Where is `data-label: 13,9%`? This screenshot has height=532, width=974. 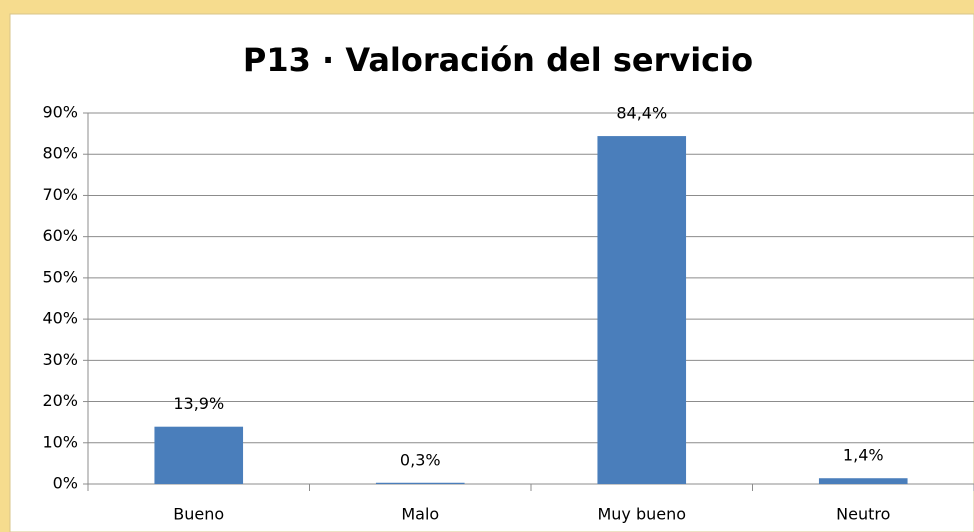
data-label: 13,9% is located at coordinates (198, 403).